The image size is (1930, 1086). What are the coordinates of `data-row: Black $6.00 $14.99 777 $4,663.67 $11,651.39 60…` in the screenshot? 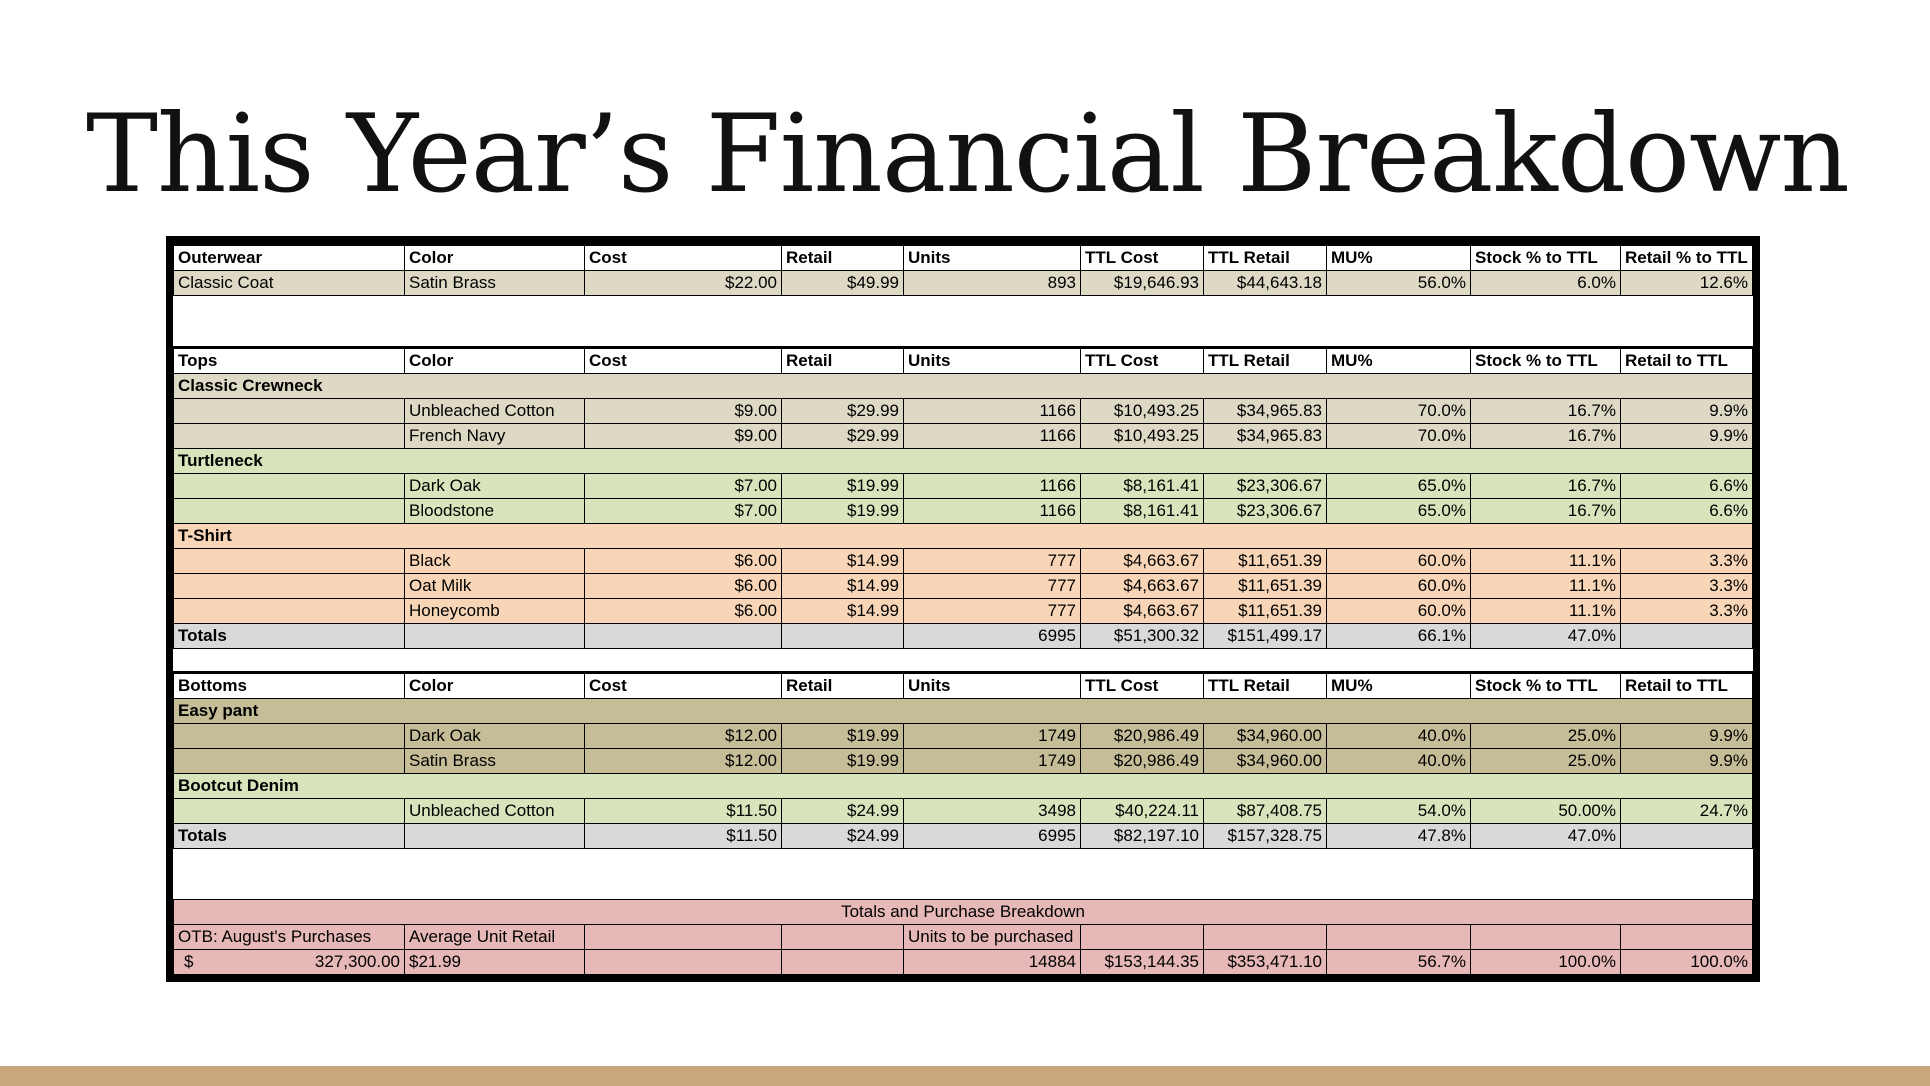 It's located at (963, 561).